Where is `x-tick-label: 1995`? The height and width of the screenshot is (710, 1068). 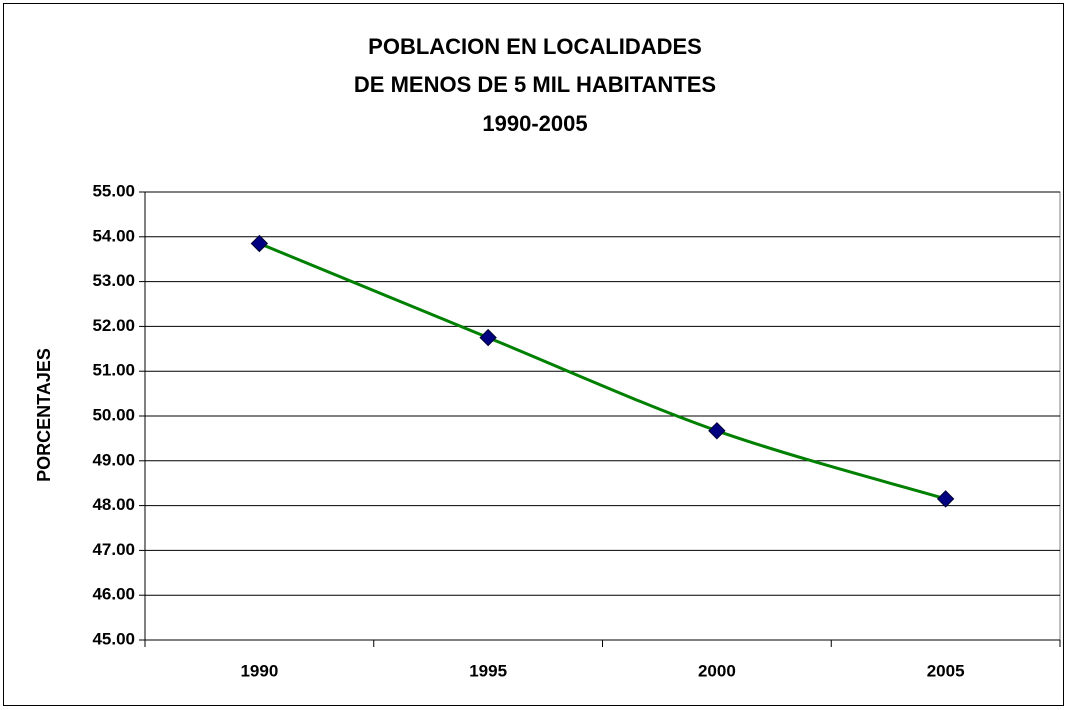 x-tick-label: 1995 is located at coordinates (488, 670).